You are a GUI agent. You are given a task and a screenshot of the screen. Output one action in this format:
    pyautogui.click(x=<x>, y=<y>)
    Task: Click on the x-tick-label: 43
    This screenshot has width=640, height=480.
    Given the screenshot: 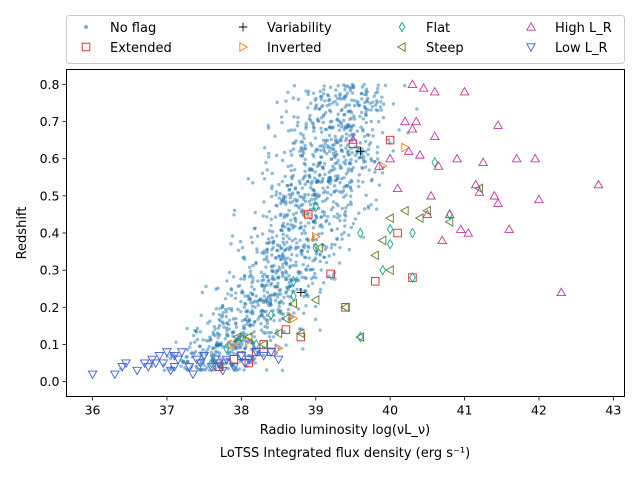 What is the action you would take?
    pyautogui.click(x=613, y=410)
    